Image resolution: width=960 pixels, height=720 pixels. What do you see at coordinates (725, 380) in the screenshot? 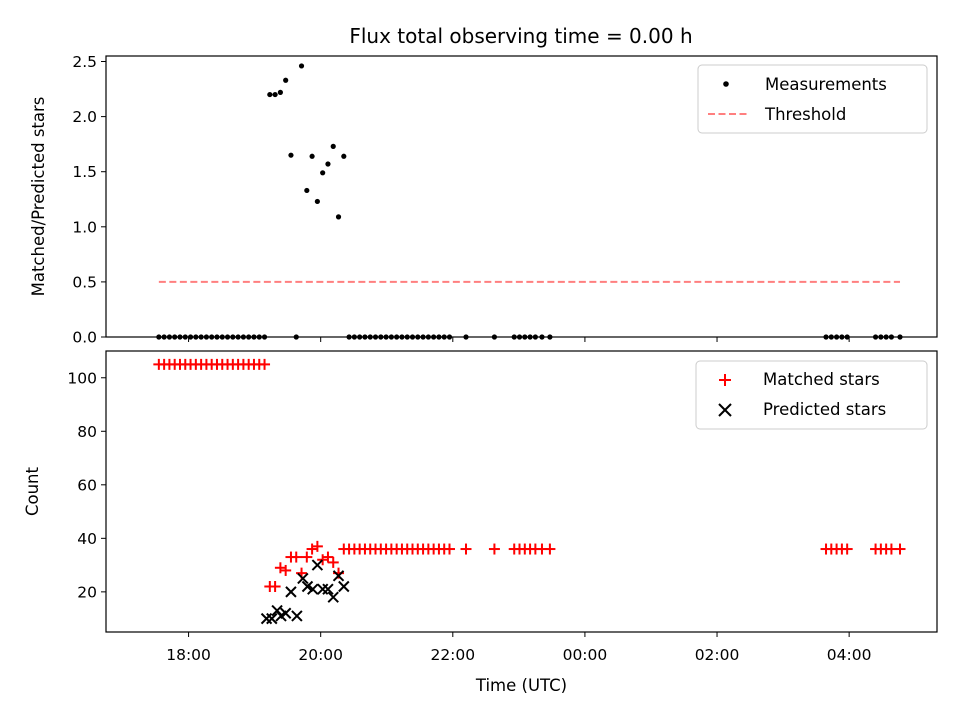
I see `legend-matched-marker` at bounding box center [725, 380].